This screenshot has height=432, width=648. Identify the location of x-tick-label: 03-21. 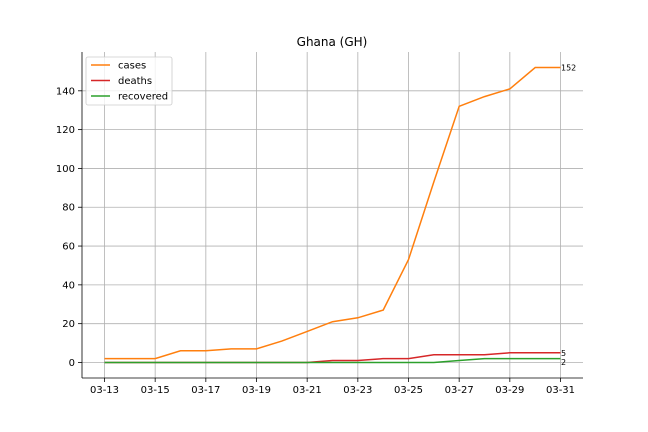
(307, 390).